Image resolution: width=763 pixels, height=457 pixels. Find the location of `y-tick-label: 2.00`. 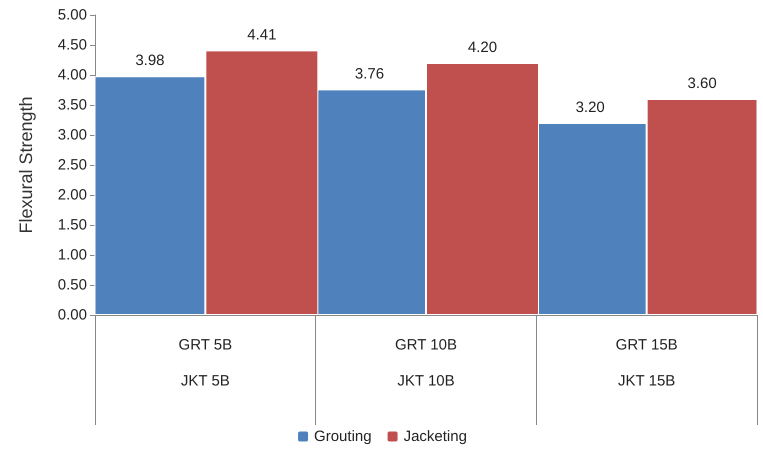

y-tick-label: 2.00 is located at coordinates (72, 195).